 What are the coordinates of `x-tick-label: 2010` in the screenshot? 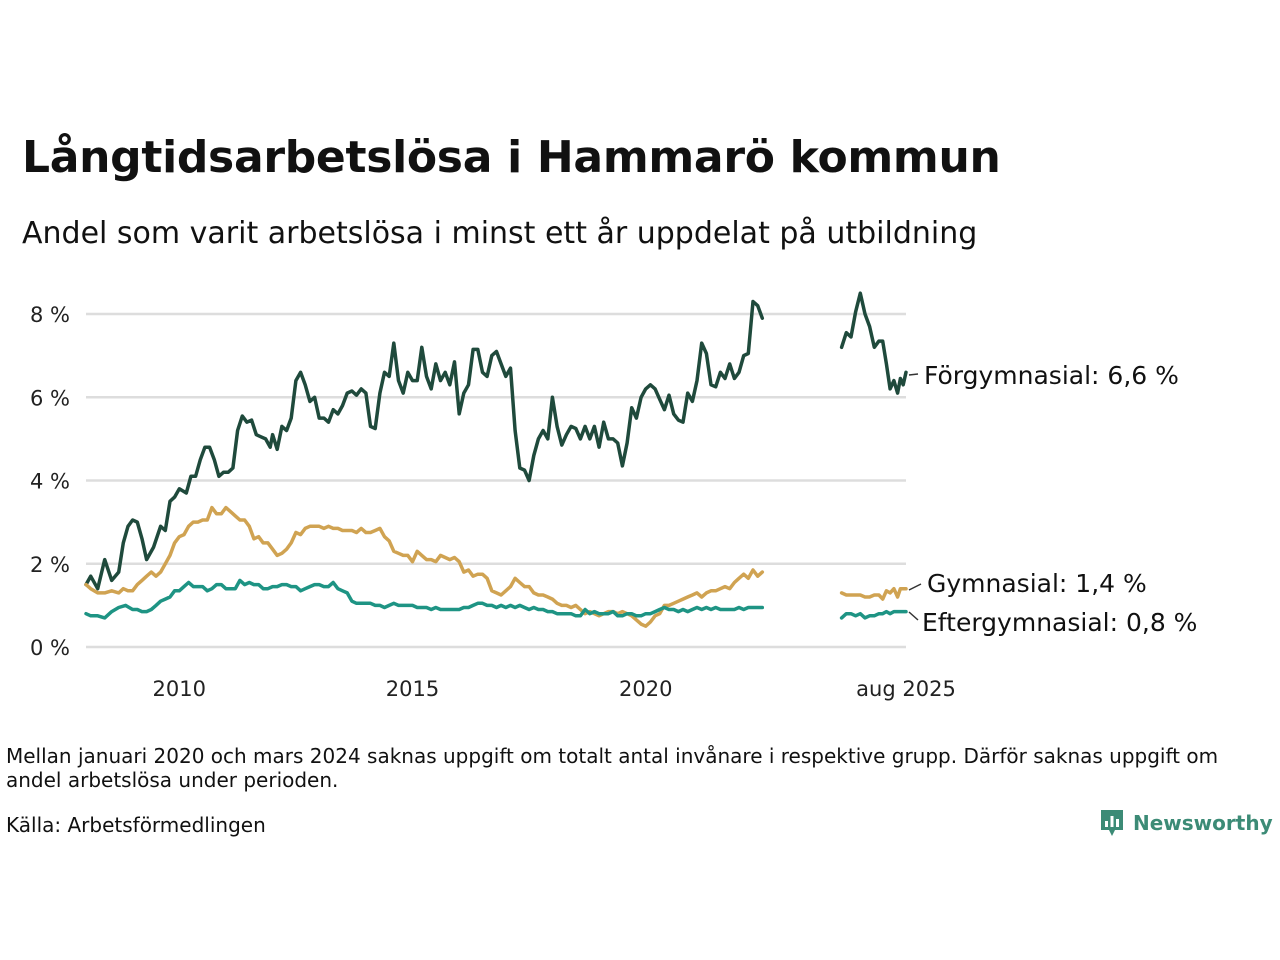 It's located at (179, 689).